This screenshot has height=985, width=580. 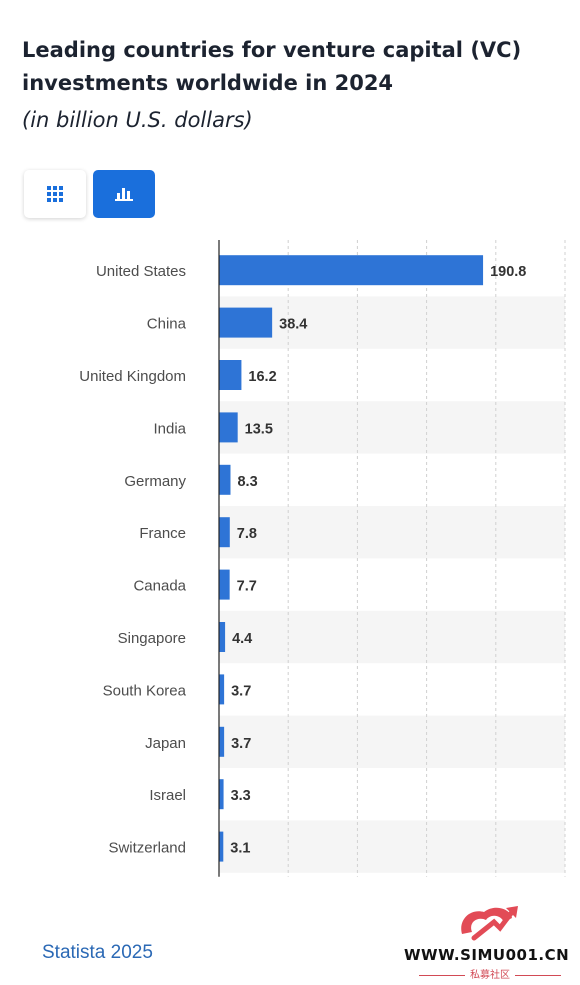 What do you see at coordinates (169, 428) in the screenshot?
I see `category-label: India` at bounding box center [169, 428].